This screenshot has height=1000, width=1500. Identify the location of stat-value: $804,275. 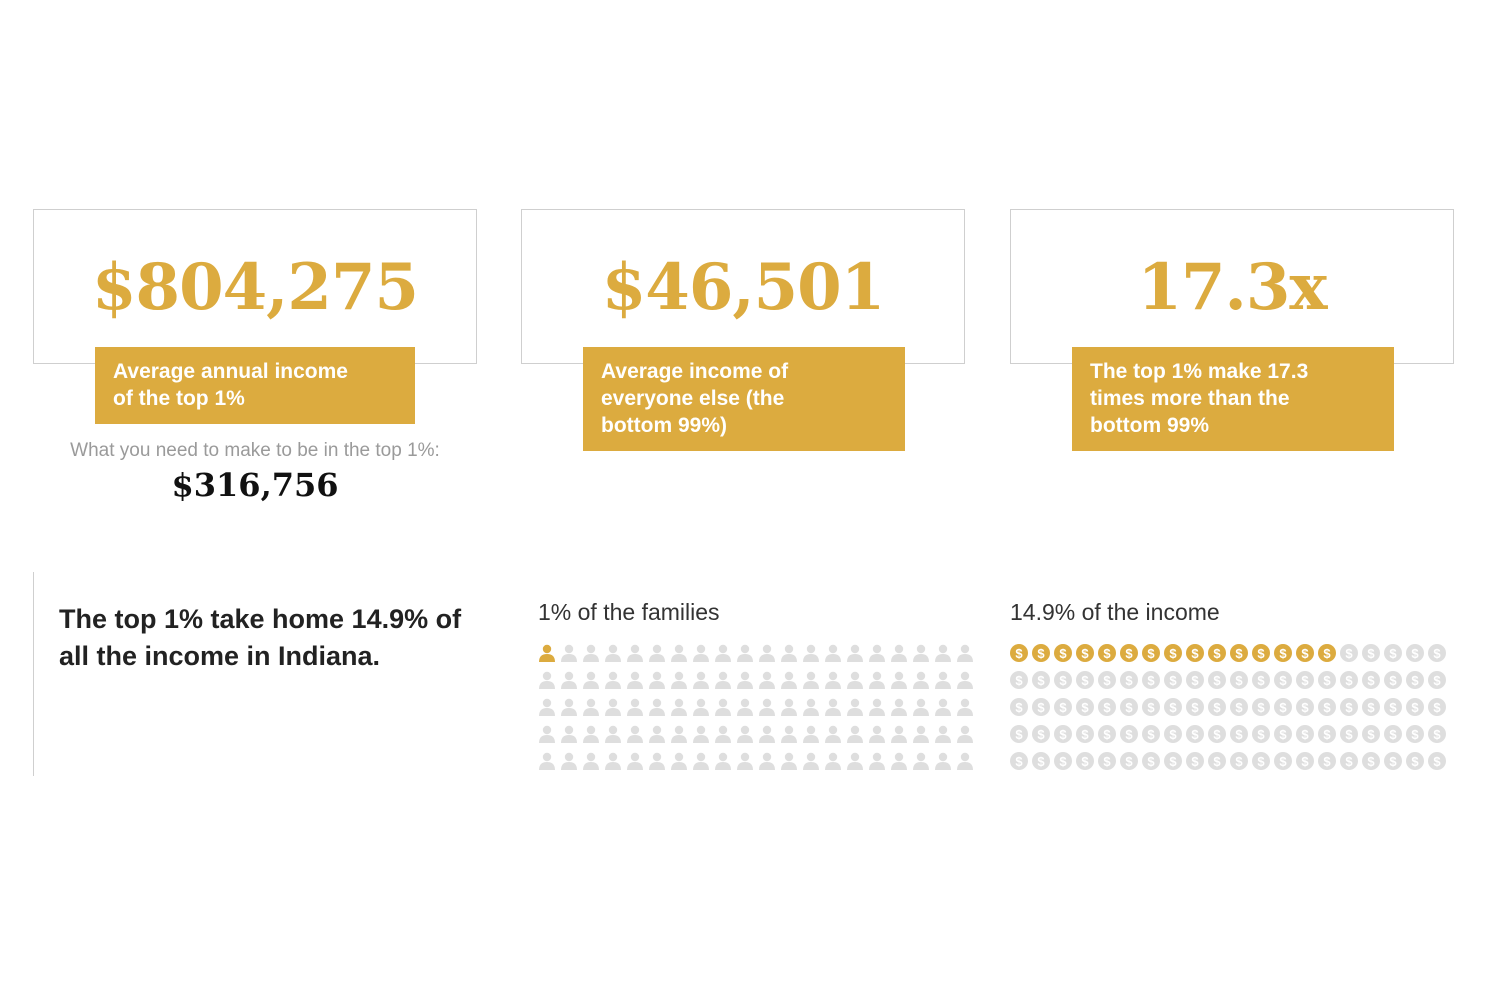
(255, 287).